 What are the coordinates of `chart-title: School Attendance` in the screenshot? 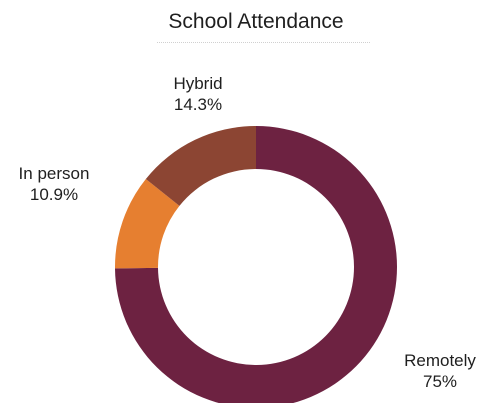 It's located at (256, 21).